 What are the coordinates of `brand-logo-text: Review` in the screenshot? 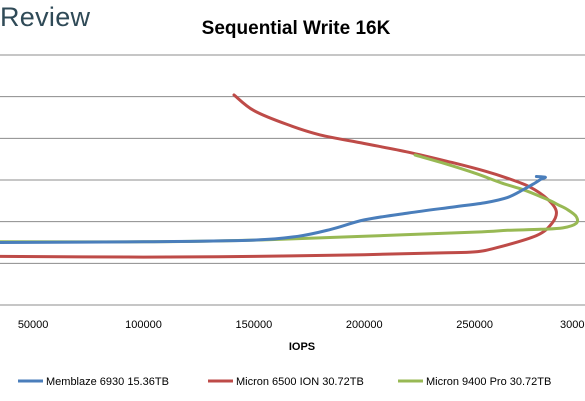 It's located at (45, 17).